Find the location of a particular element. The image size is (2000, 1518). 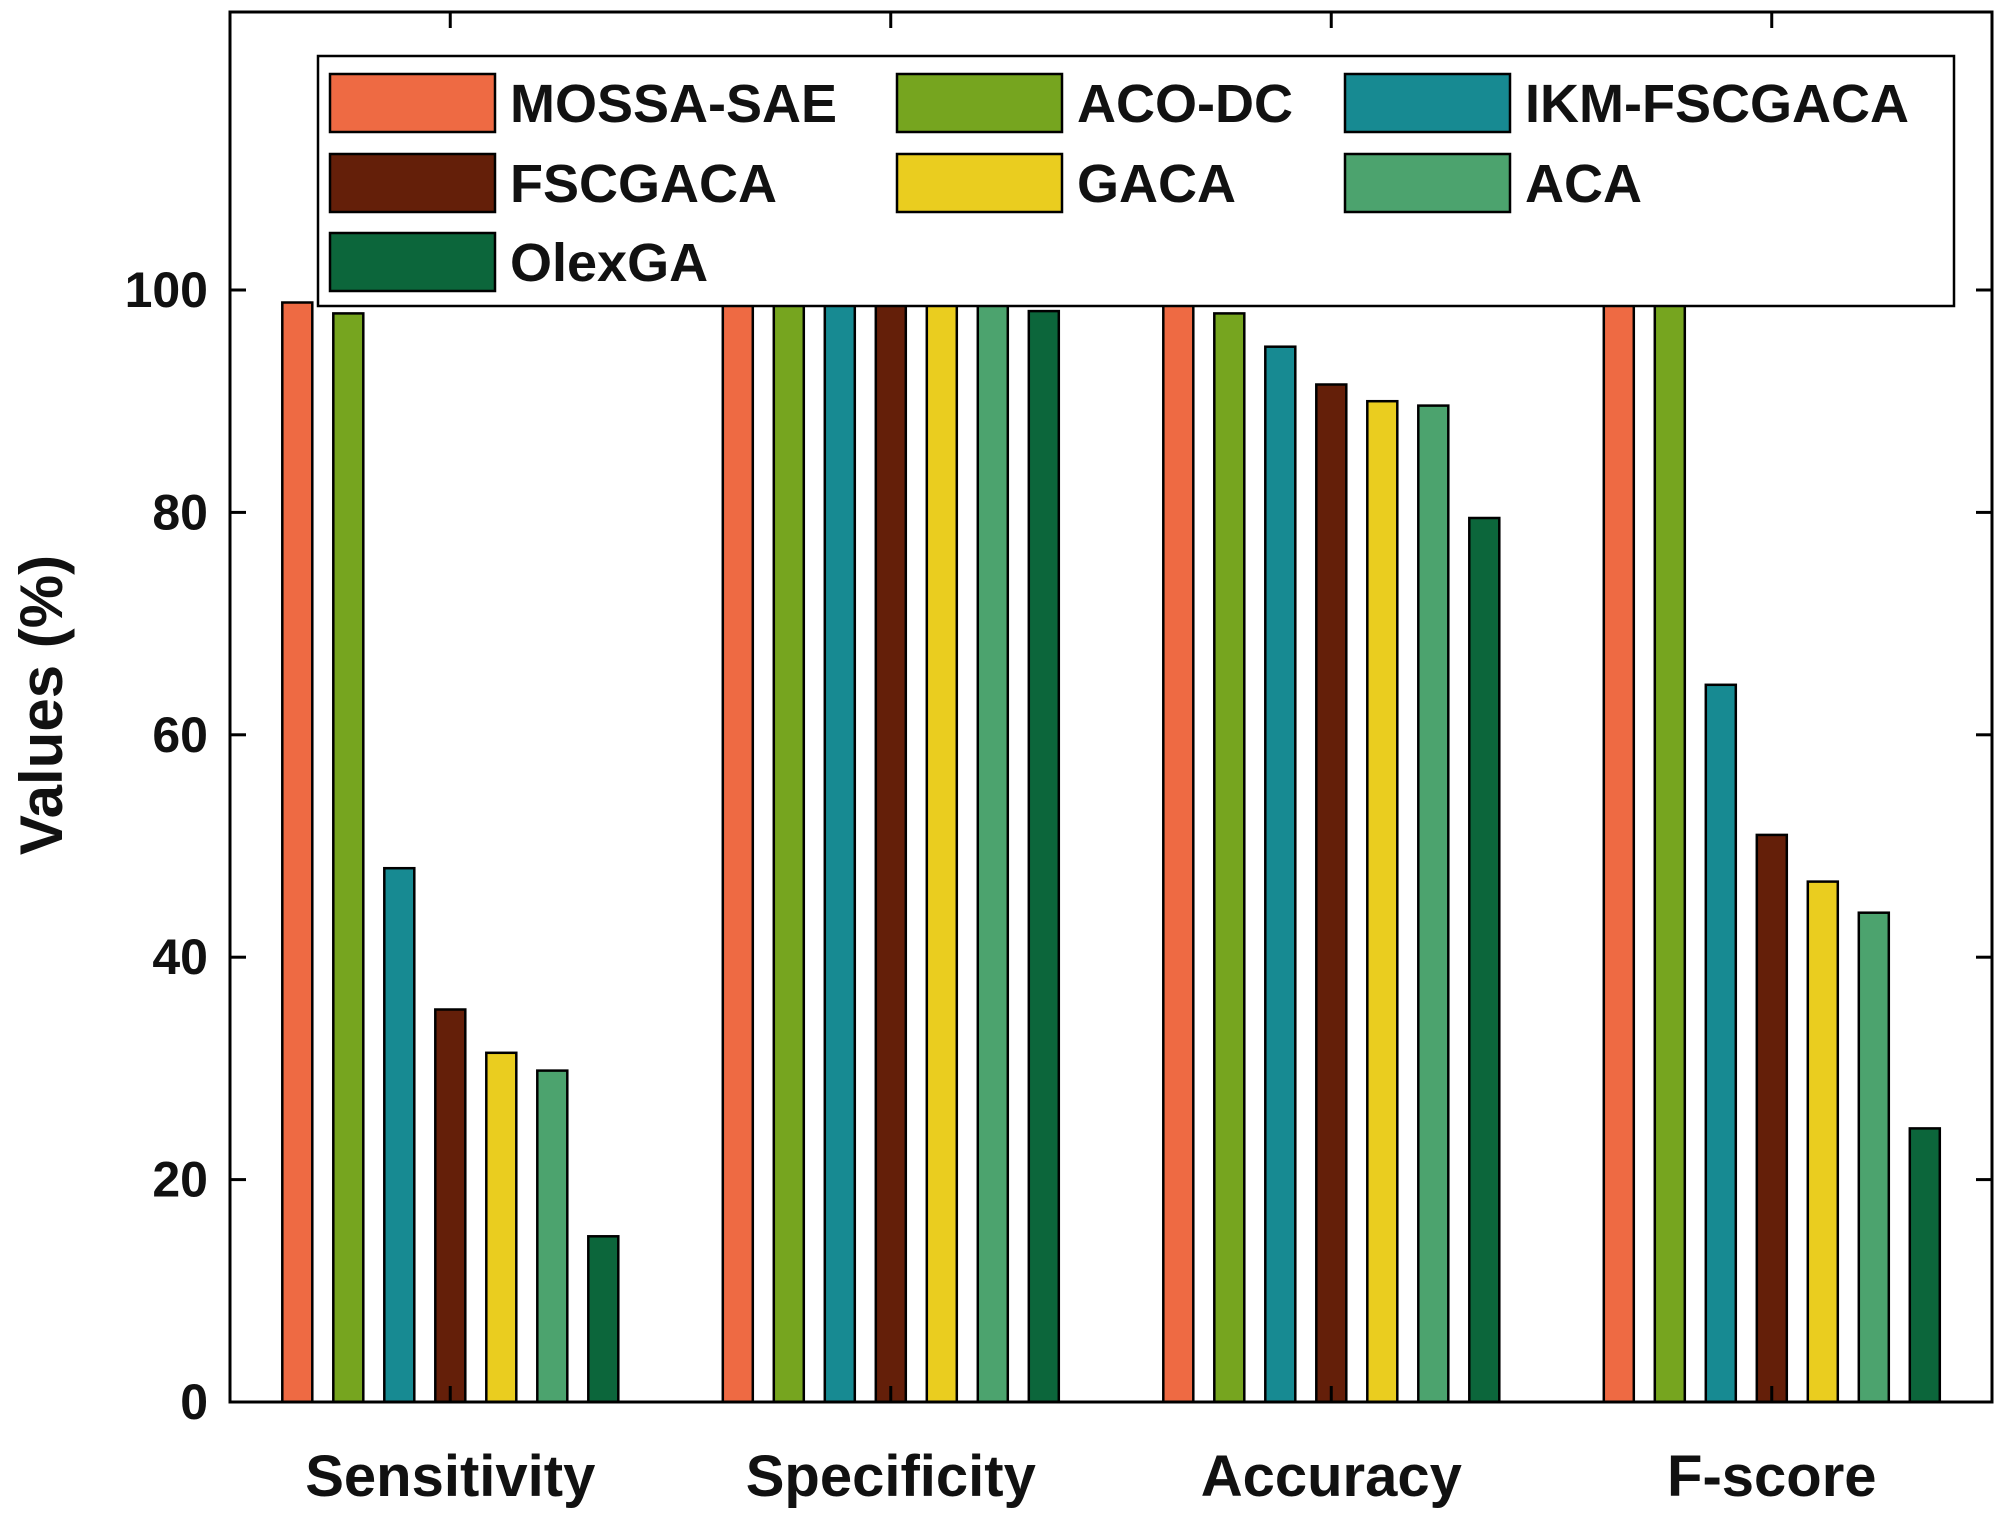

bar-olexga-specificity is located at coordinates (1044, 856).